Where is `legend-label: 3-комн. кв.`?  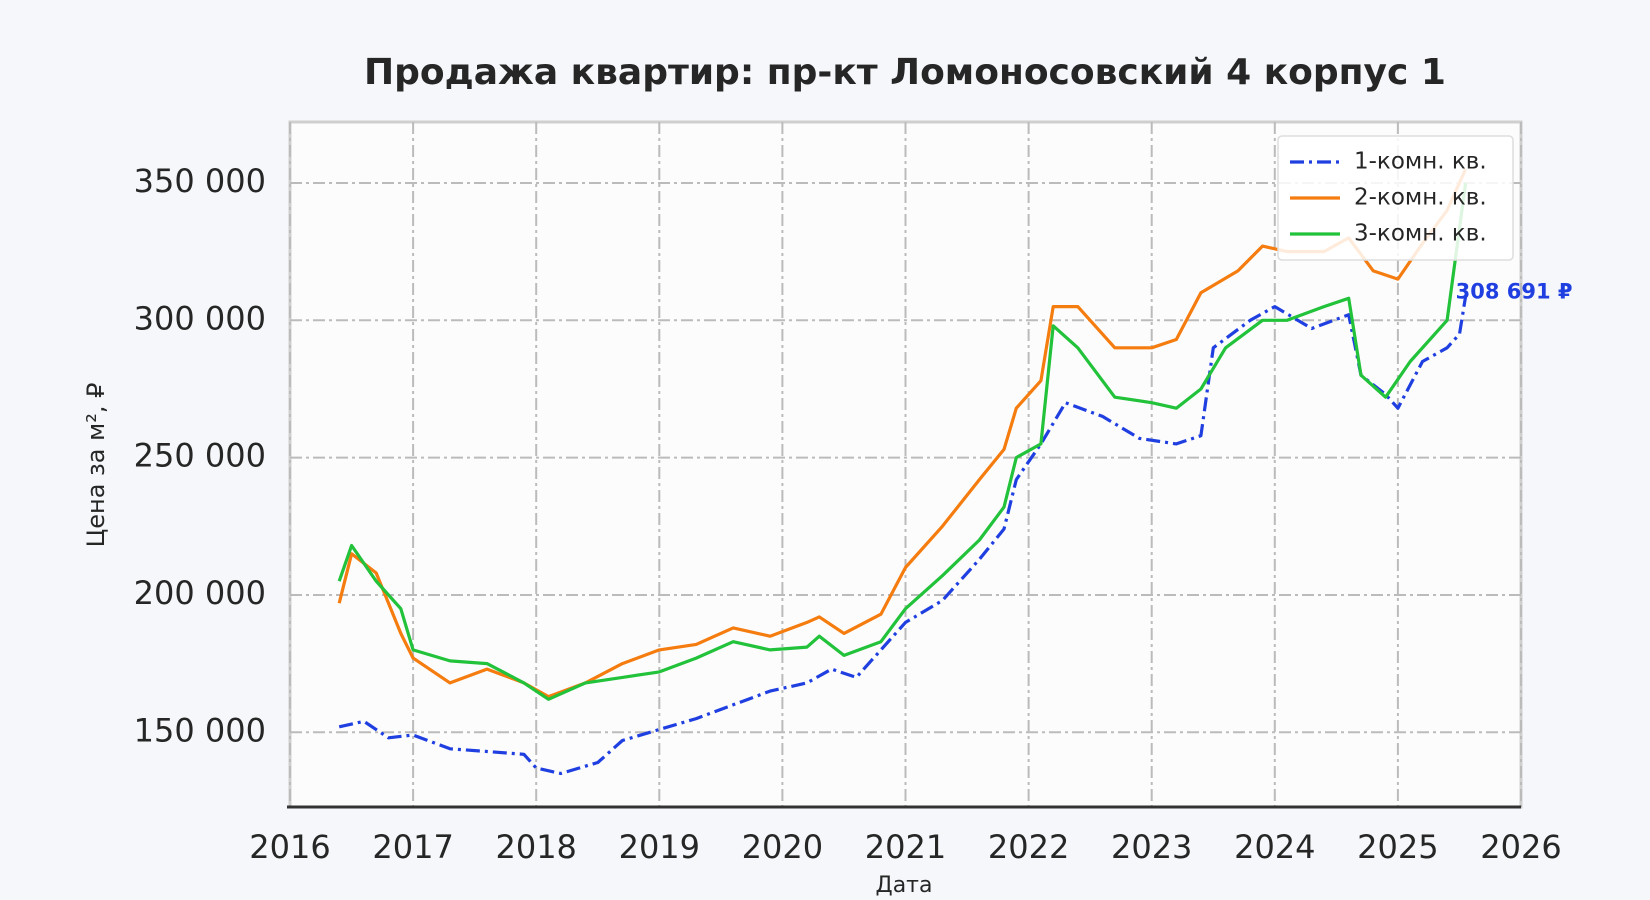
legend-label: 3-комн. кв. is located at coordinates (1420, 234).